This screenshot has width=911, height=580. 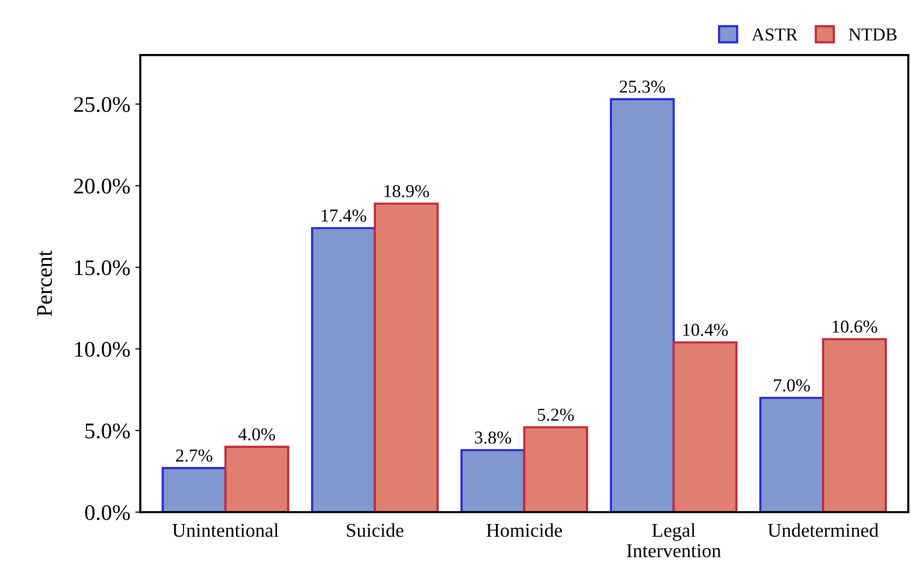 I want to click on x-tick-label: Legal Intervention, so click(x=673, y=540).